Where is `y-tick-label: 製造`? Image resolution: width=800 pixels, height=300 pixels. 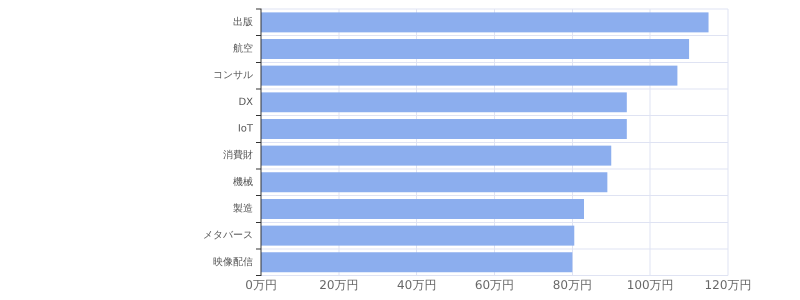 y-tick-label: 製造 is located at coordinates (243, 208).